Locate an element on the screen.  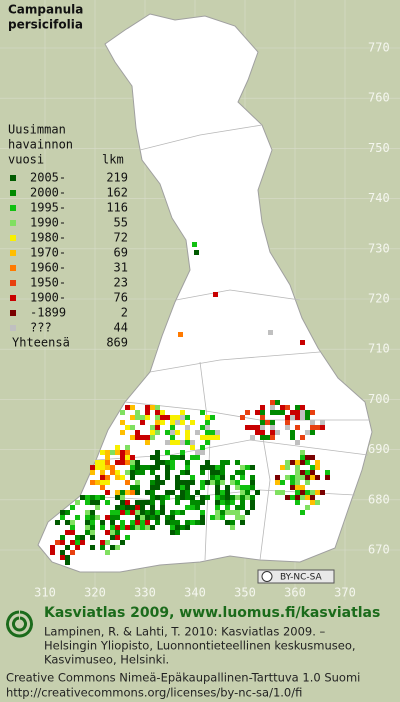
easting-label: 340 is located at coordinates (195, 593).